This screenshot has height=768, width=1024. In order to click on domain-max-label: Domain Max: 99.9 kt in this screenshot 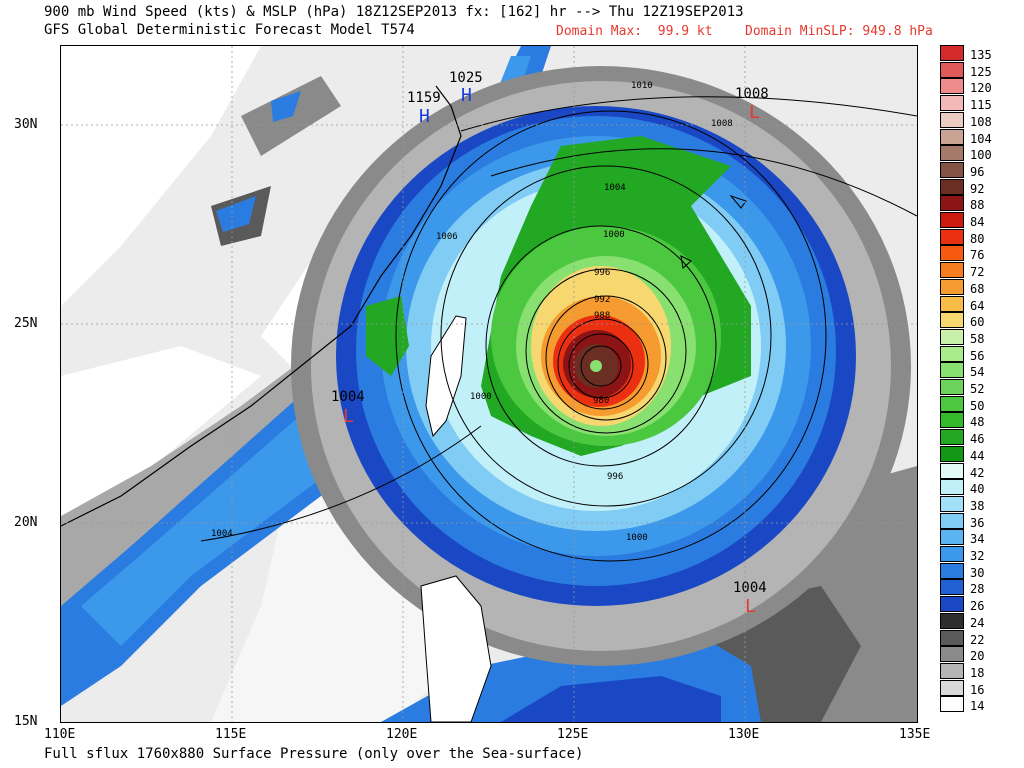, I will do `click(634, 31)`.